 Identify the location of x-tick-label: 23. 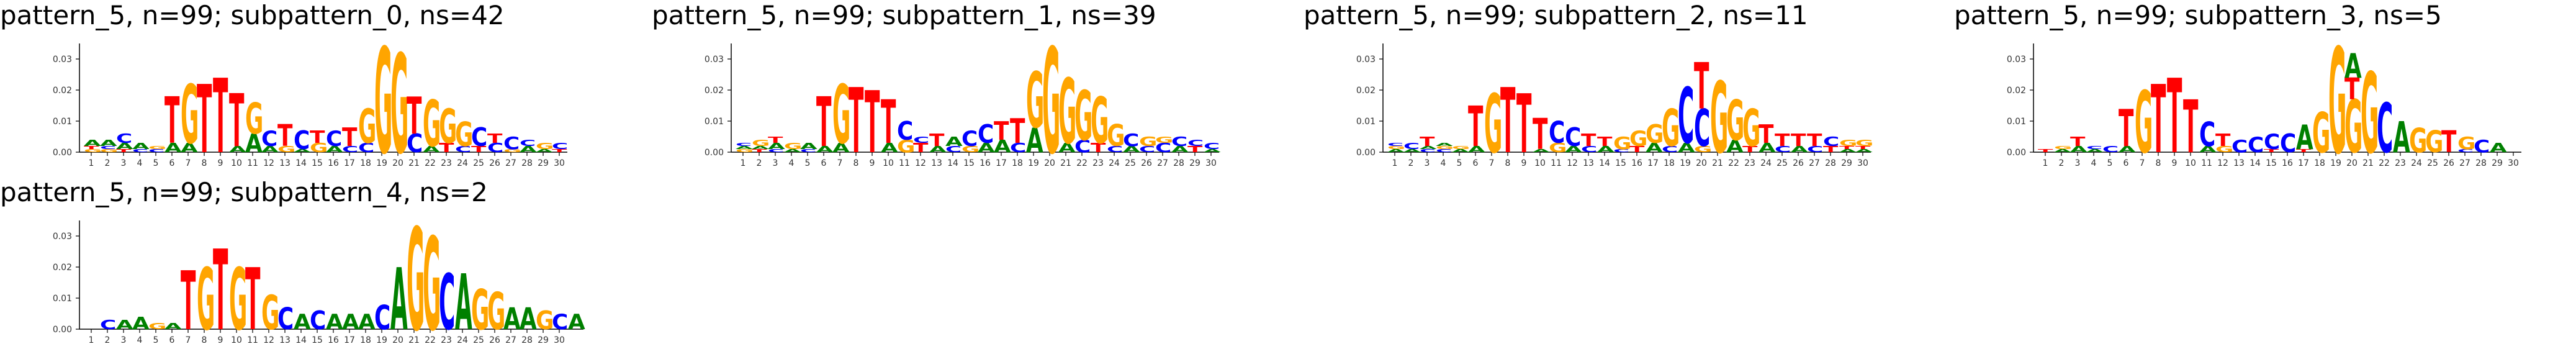
(446, 340).